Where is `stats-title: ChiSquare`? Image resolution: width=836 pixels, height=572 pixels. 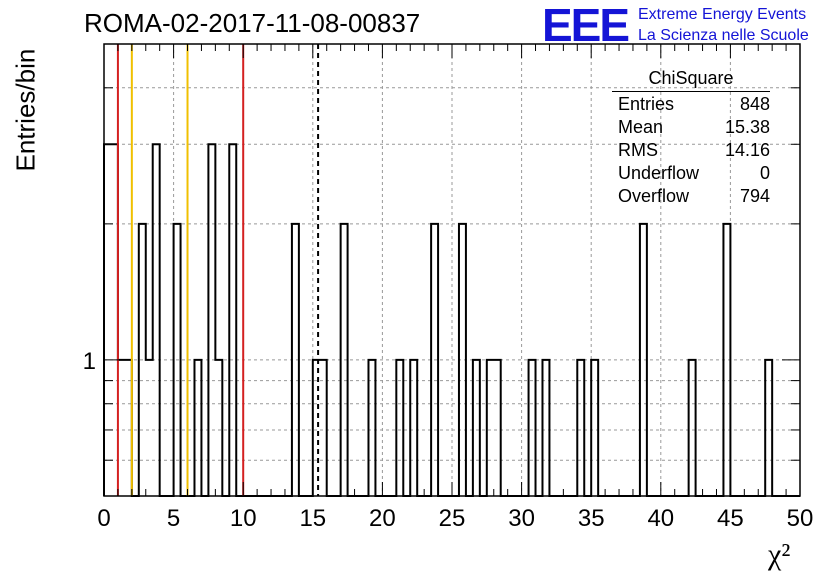
stats-title: ChiSquare is located at coordinates (691, 78).